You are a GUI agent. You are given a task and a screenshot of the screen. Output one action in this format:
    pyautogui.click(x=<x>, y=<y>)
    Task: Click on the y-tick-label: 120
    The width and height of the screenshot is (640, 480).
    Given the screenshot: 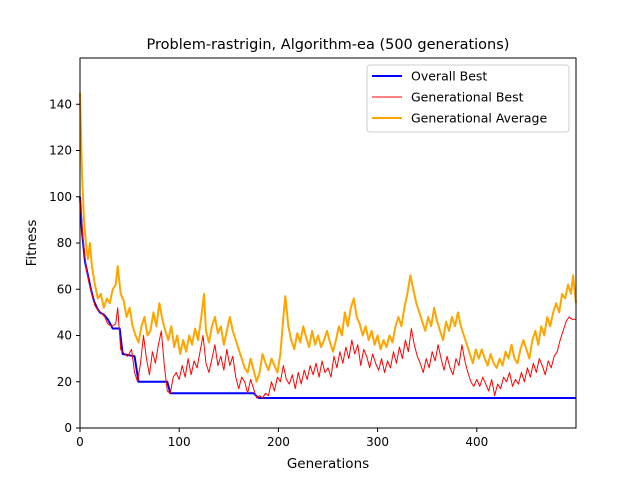 What is the action you would take?
    pyautogui.click(x=60, y=151)
    